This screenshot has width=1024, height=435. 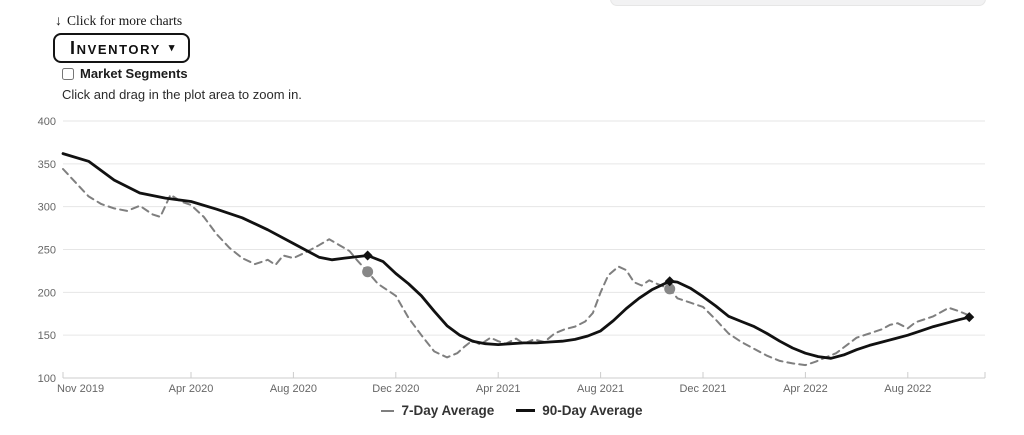 What do you see at coordinates (68, 73) in the screenshot?
I see `market-segments-checkbox` at bounding box center [68, 73].